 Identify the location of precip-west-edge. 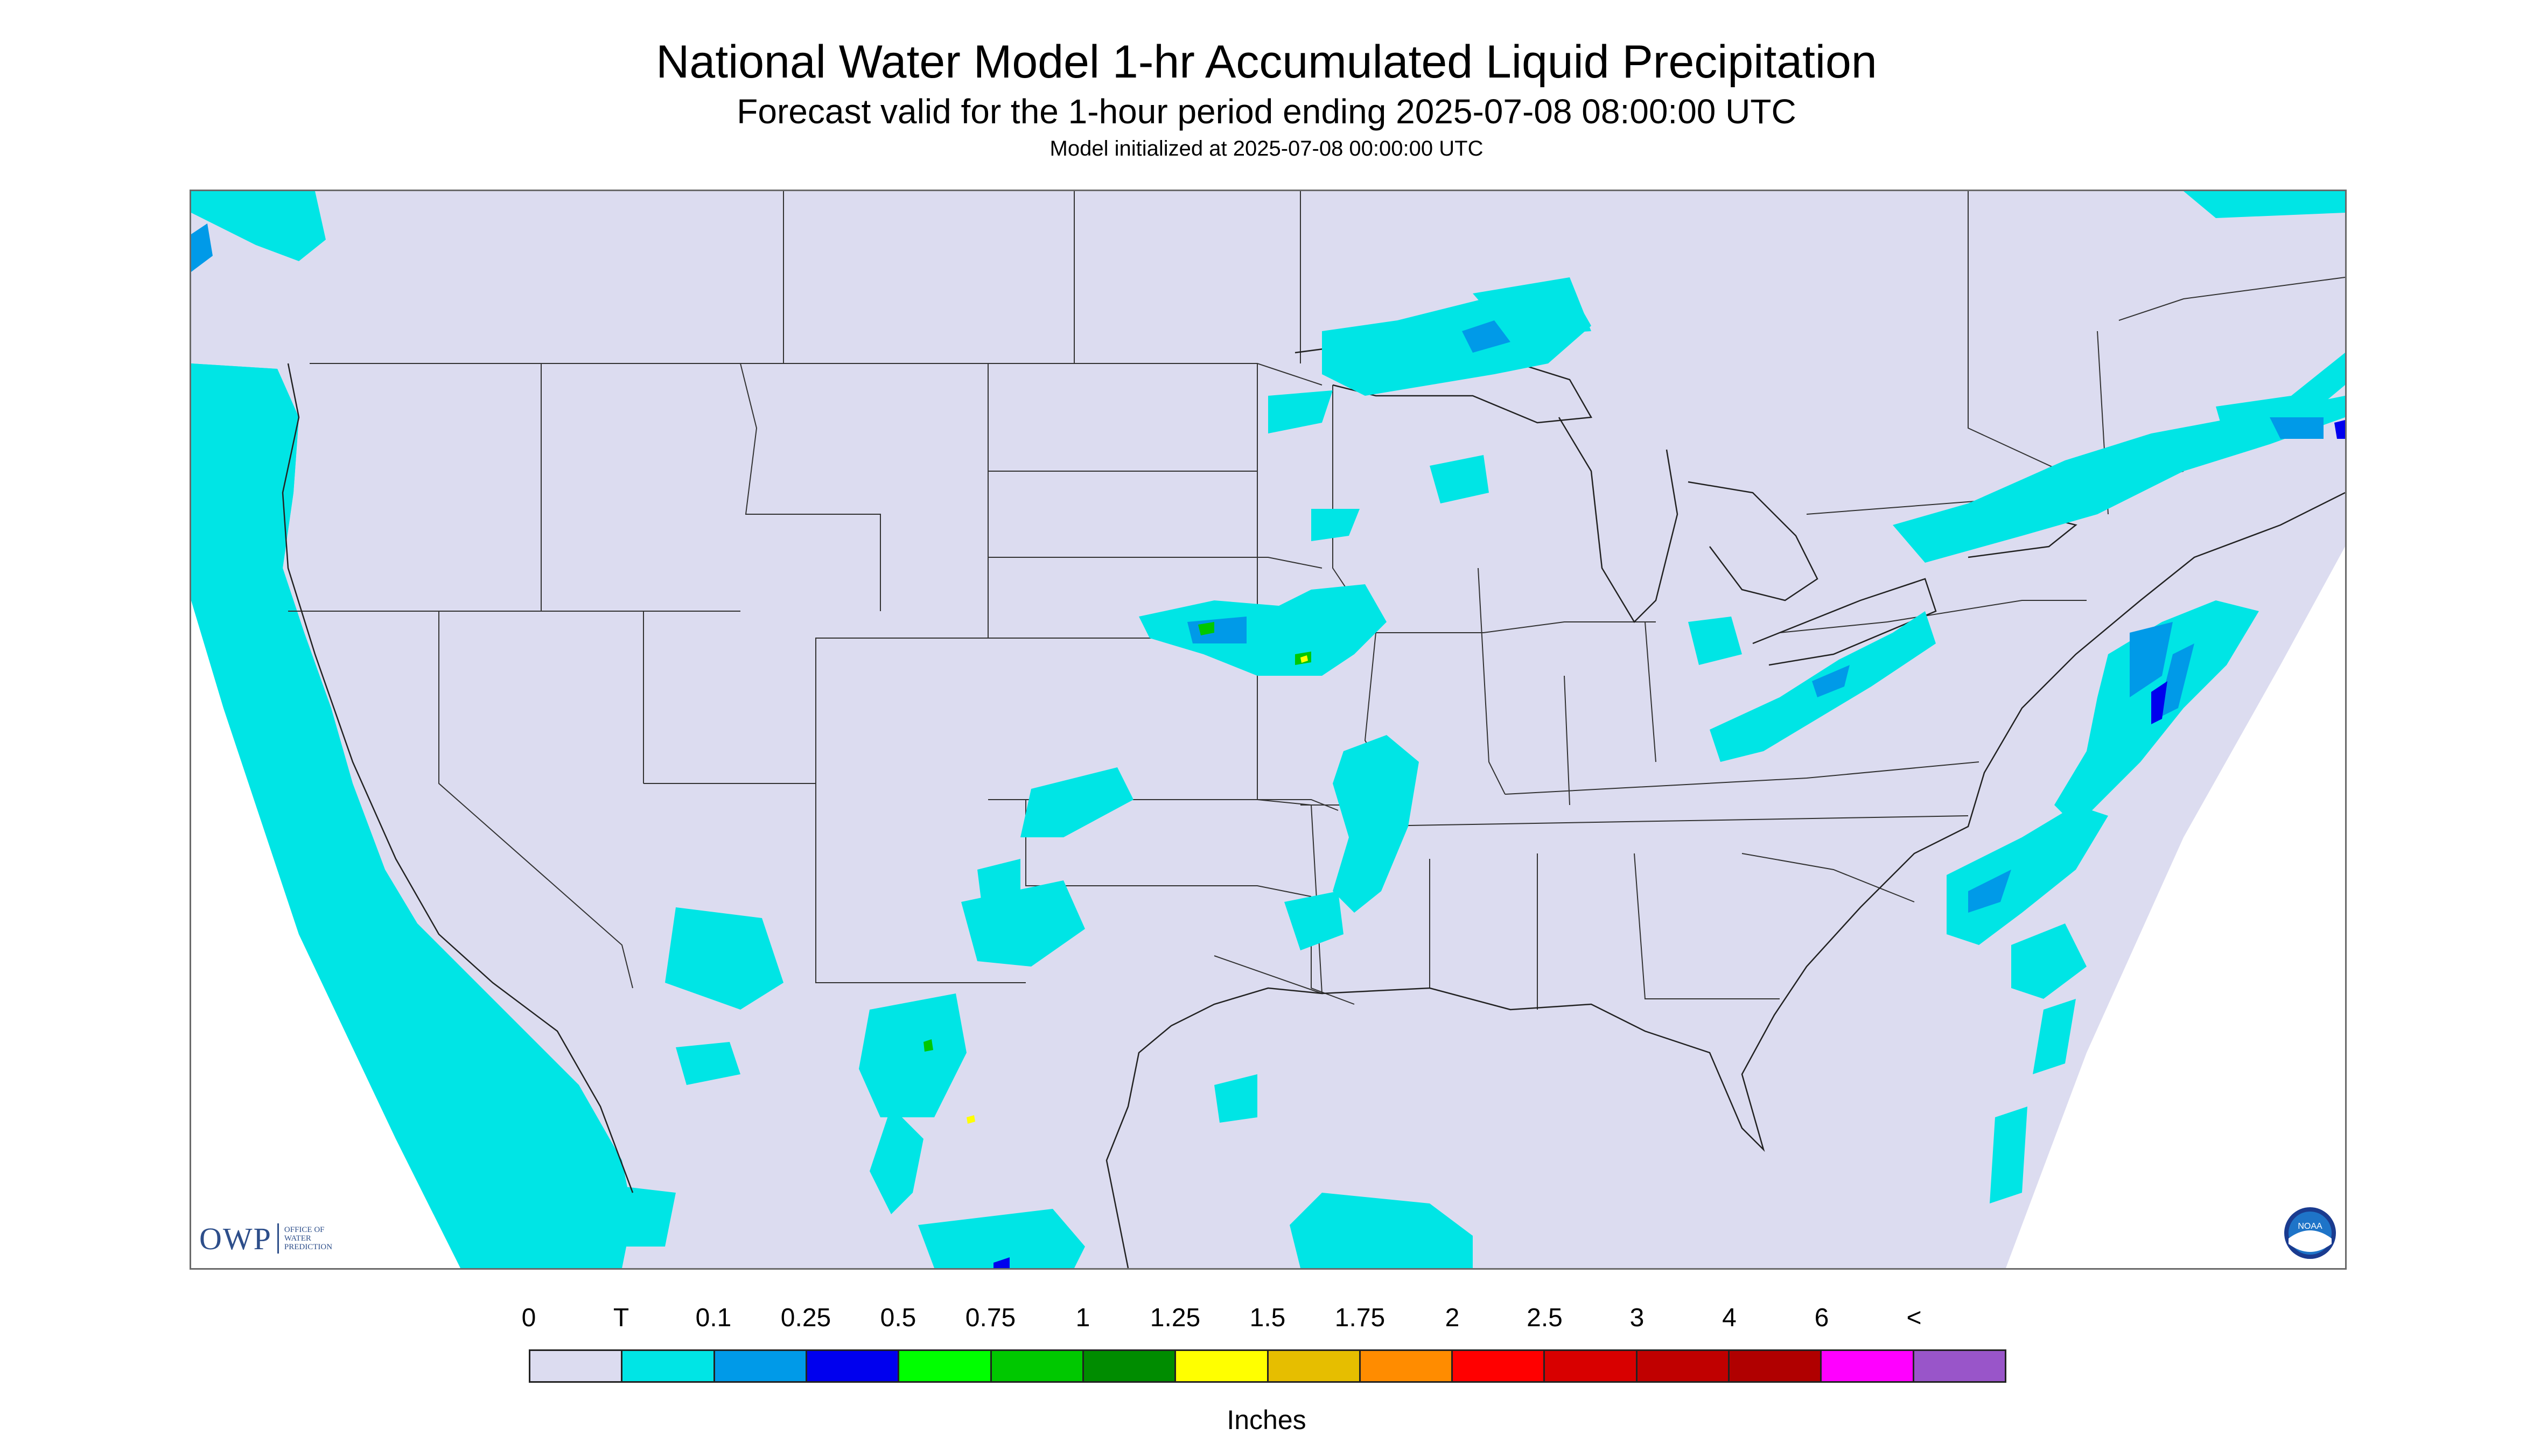
(412, 815).